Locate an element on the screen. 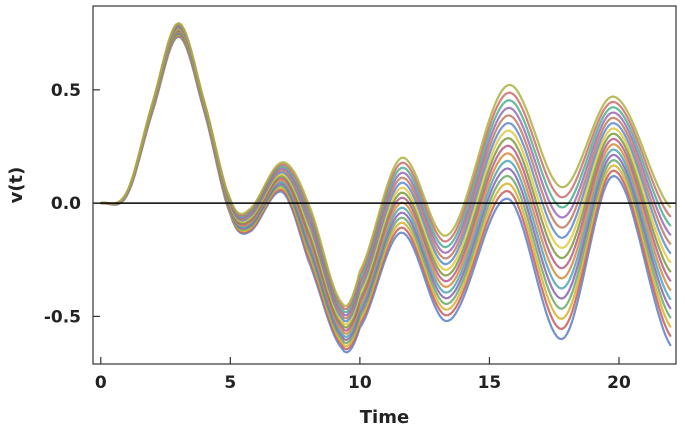 The height and width of the screenshot is (436, 685). x-axis-label: Time is located at coordinates (384, 417).